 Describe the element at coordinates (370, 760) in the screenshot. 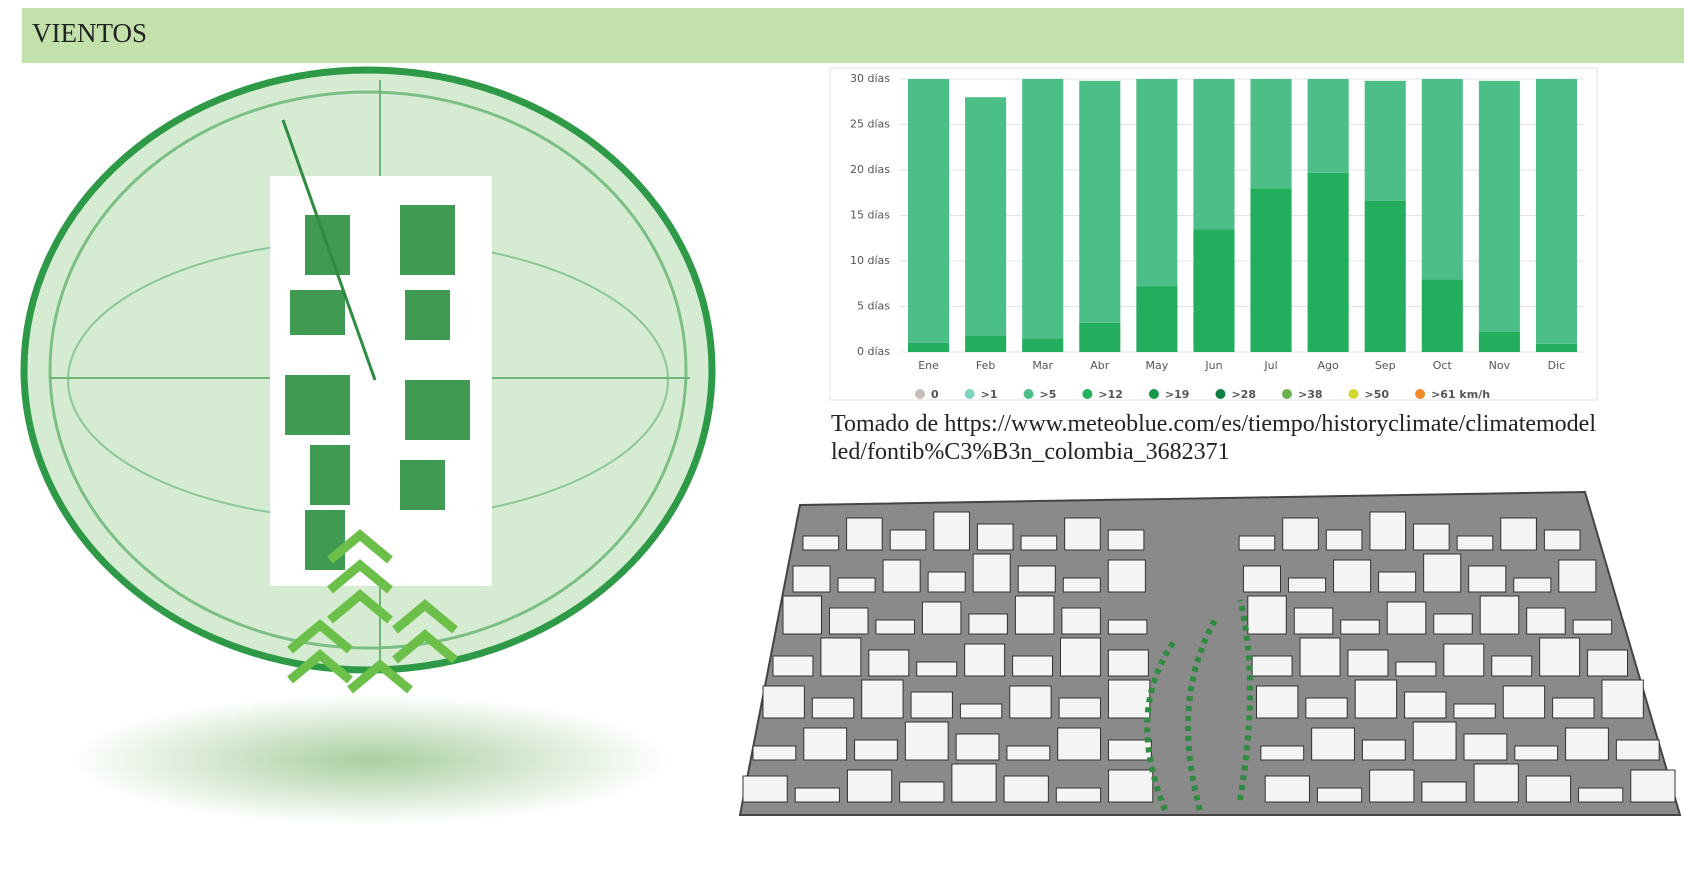

I see `shadow` at that location.